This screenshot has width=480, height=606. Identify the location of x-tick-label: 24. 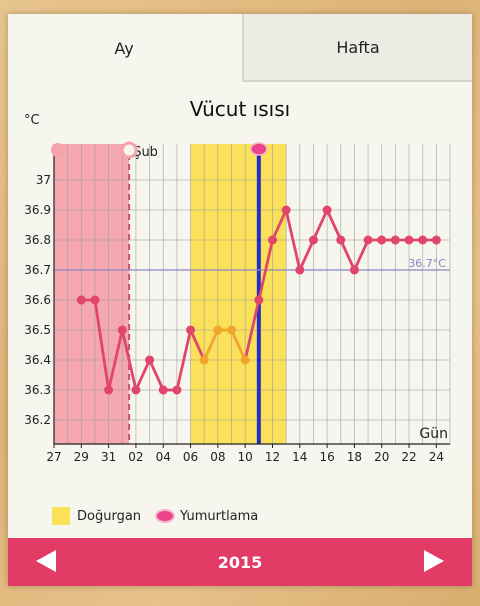
(436, 457).